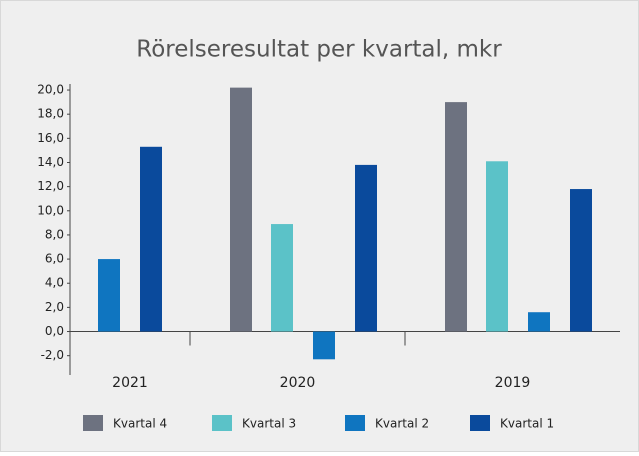  I want to click on y-tick-label: 16,0, so click(50, 138).